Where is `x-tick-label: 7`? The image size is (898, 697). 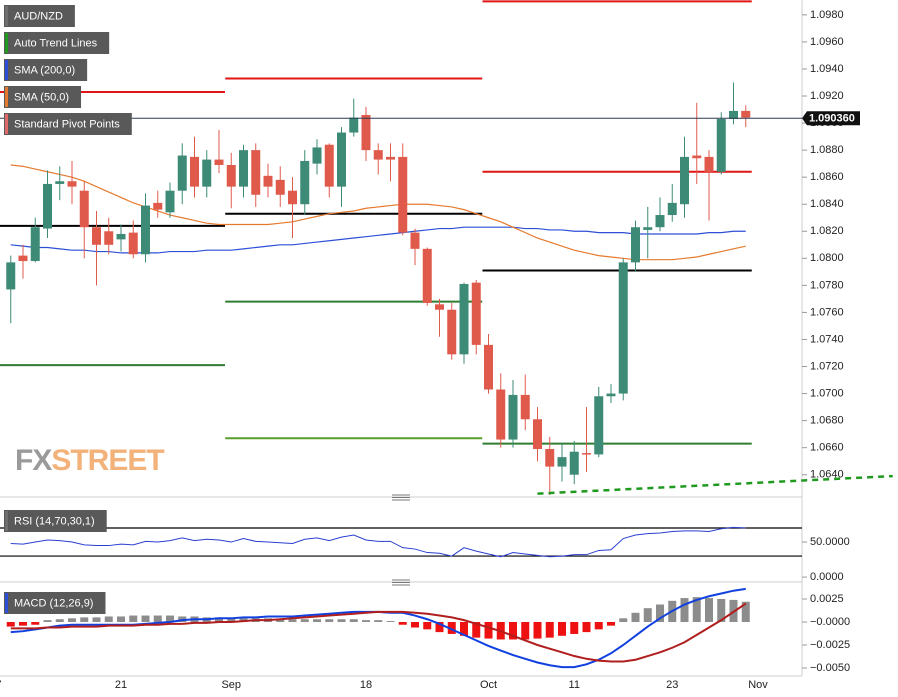
x-tick-label: 7 is located at coordinates (1, 685).